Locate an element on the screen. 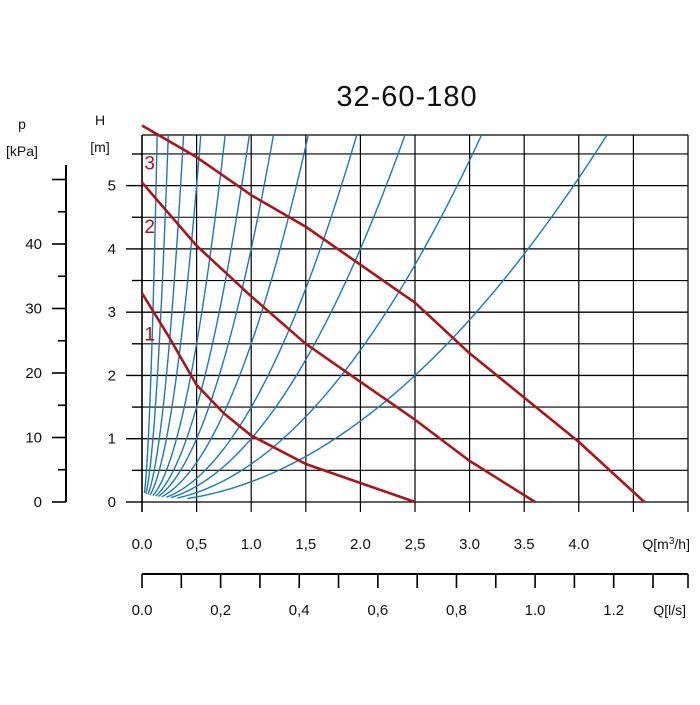  q-m3h-tick-label: 3.0 is located at coordinates (469, 544).